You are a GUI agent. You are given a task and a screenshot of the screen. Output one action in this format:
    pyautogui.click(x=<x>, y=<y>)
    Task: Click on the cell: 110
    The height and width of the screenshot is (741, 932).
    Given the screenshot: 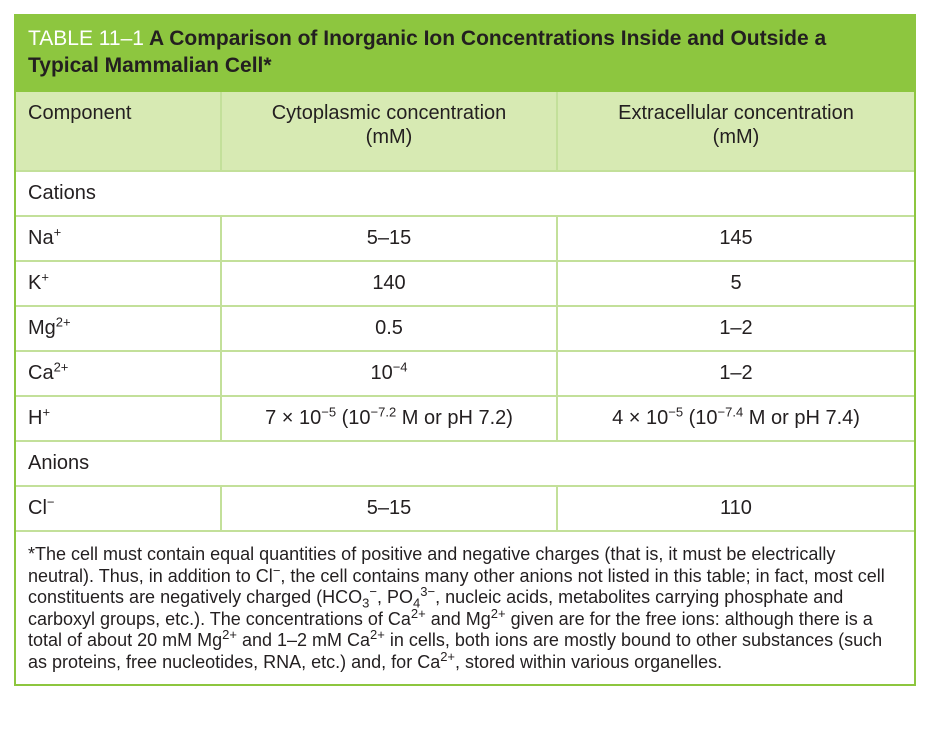 What is the action you would take?
    pyautogui.click(x=735, y=508)
    